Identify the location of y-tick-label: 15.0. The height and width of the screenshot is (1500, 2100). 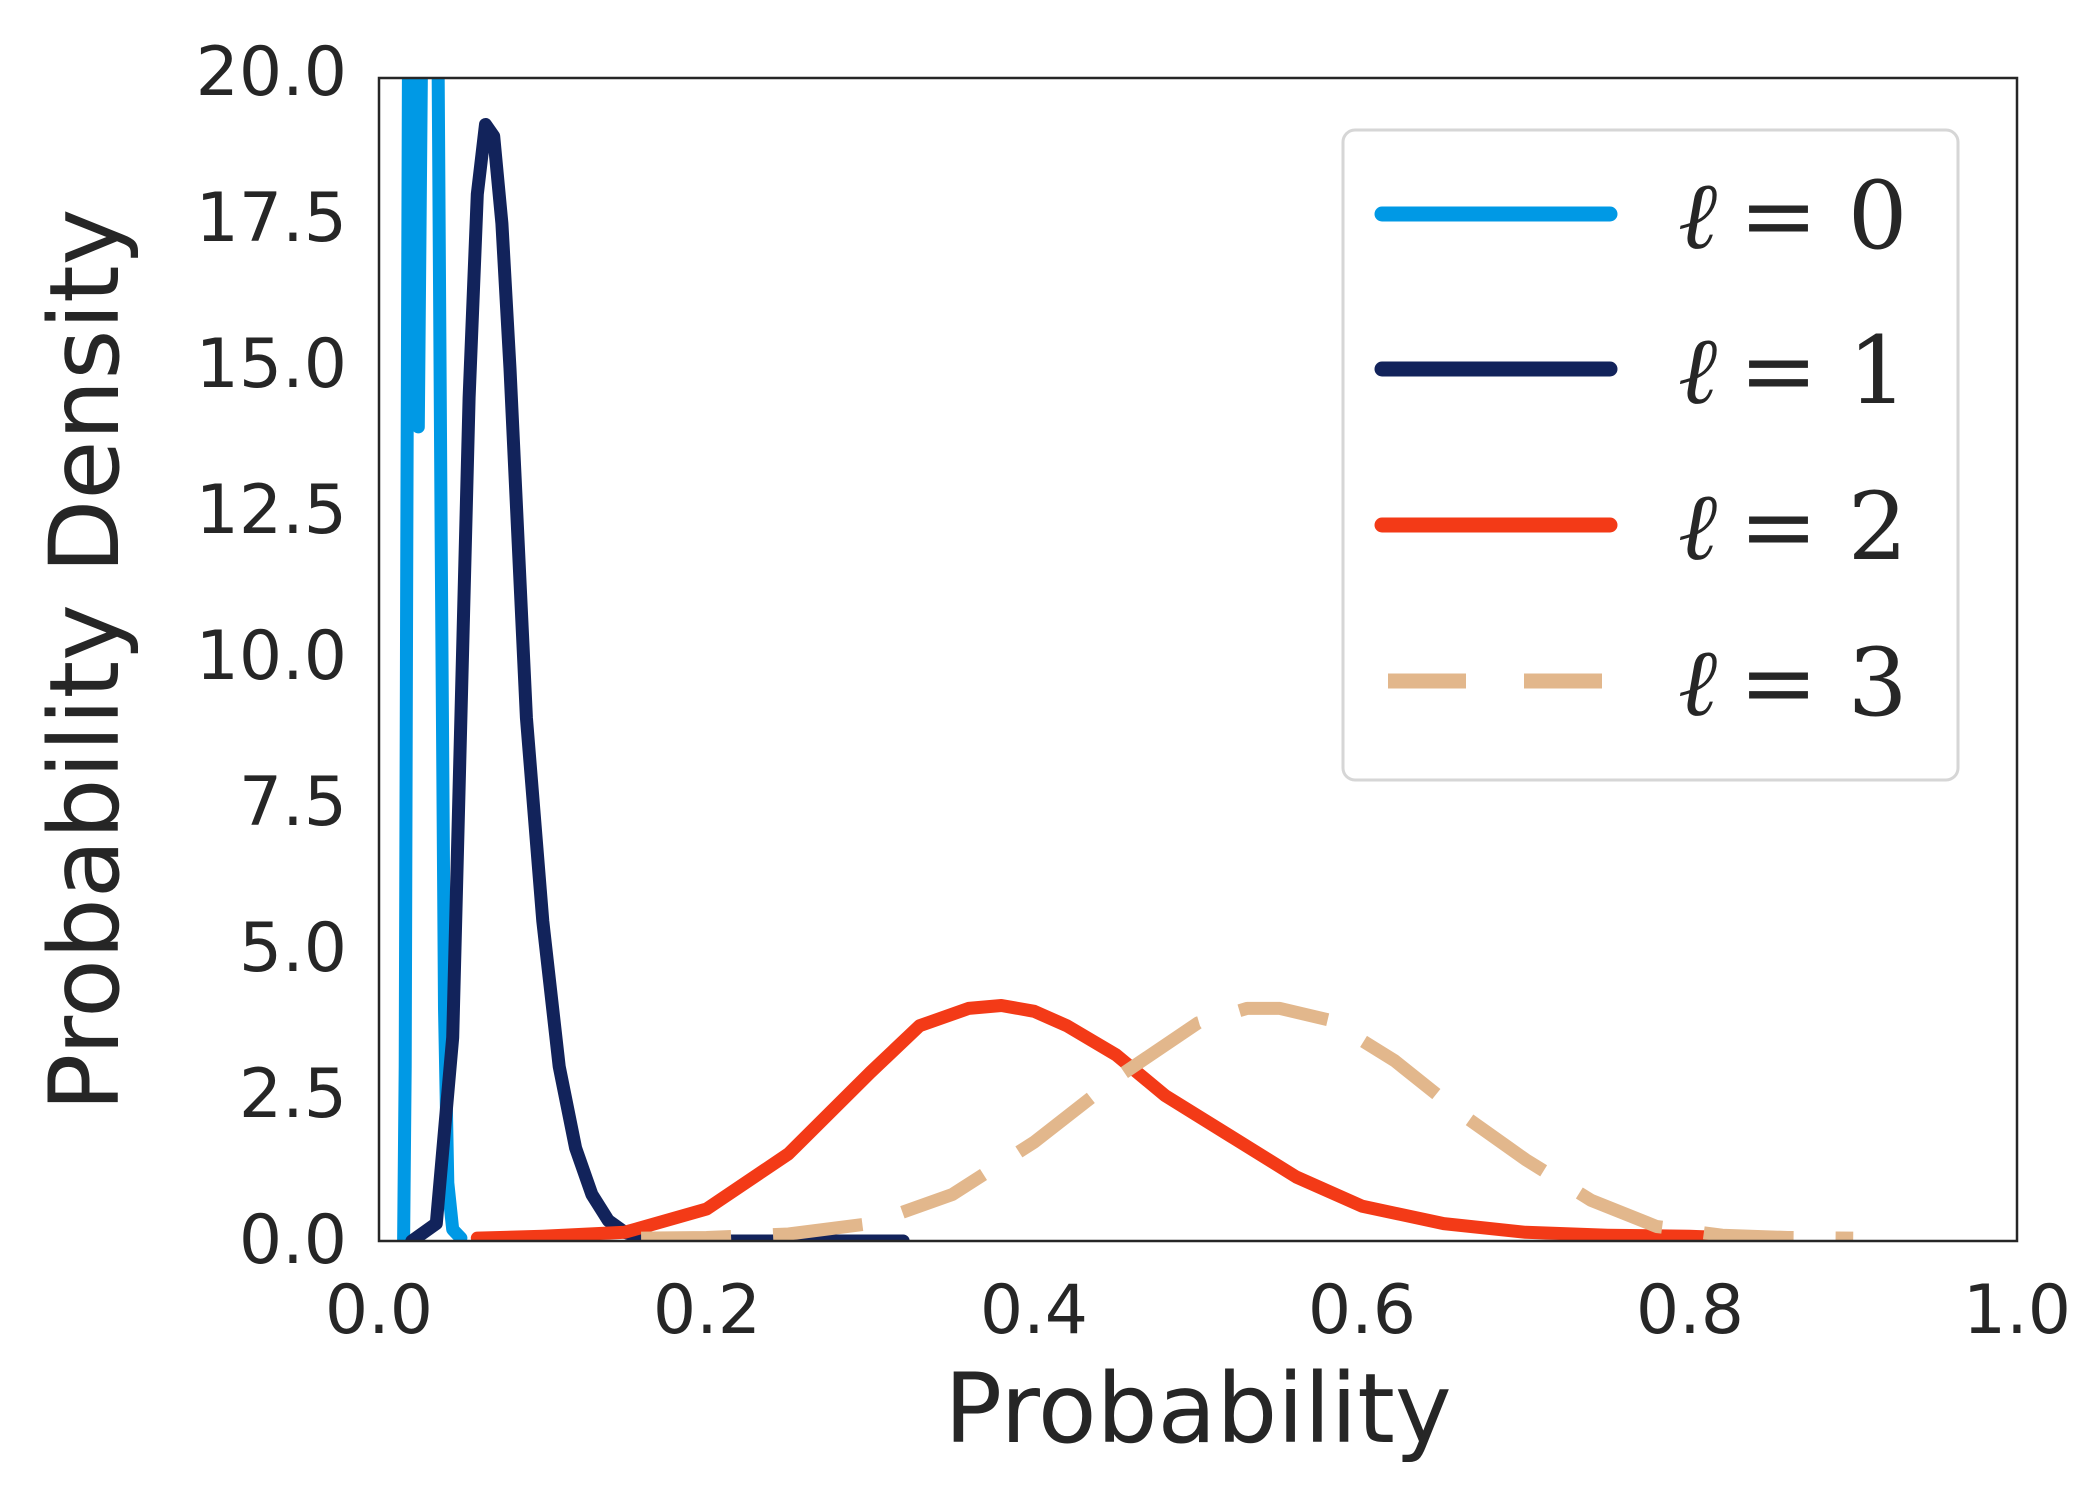
(271, 364).